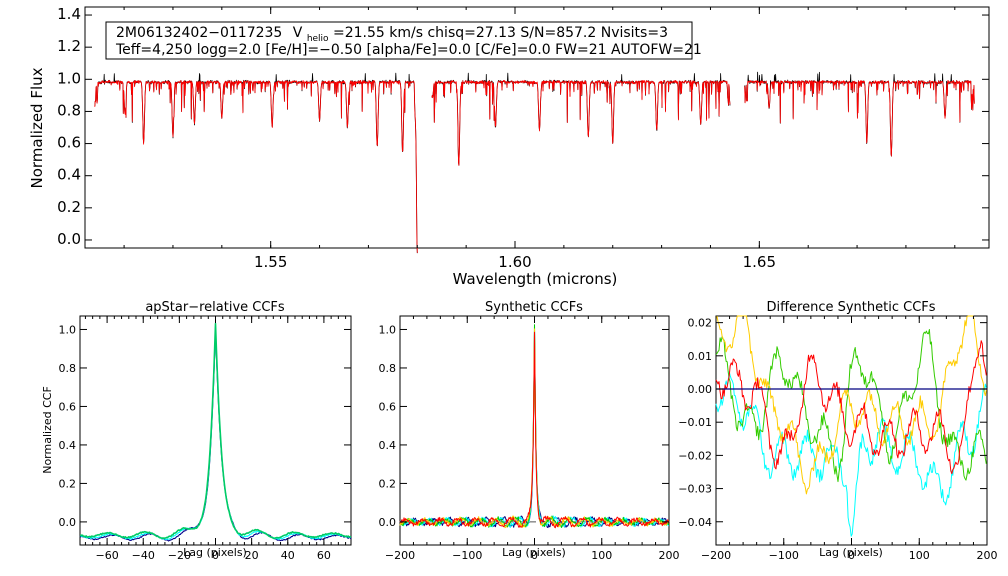 The width and height of the screenshot is (1008, 576). I want to click on apstar-ccf-xtick-label: 0, so click(215, 555).